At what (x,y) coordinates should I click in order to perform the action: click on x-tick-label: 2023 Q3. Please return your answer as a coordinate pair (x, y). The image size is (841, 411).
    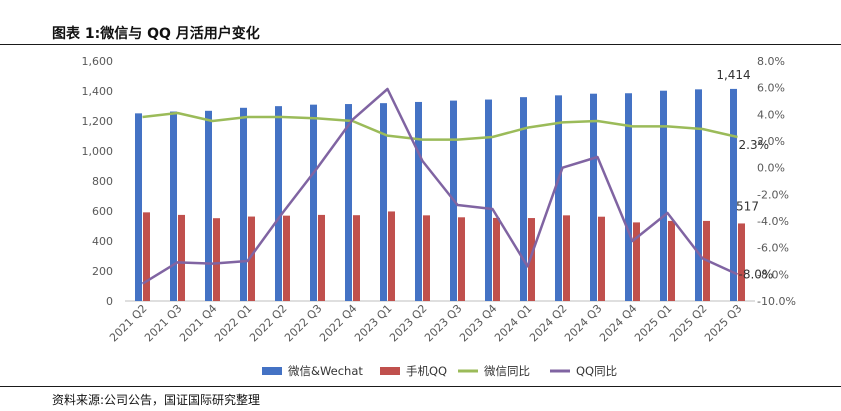
    Looking at the image, I should click on (443, 323).